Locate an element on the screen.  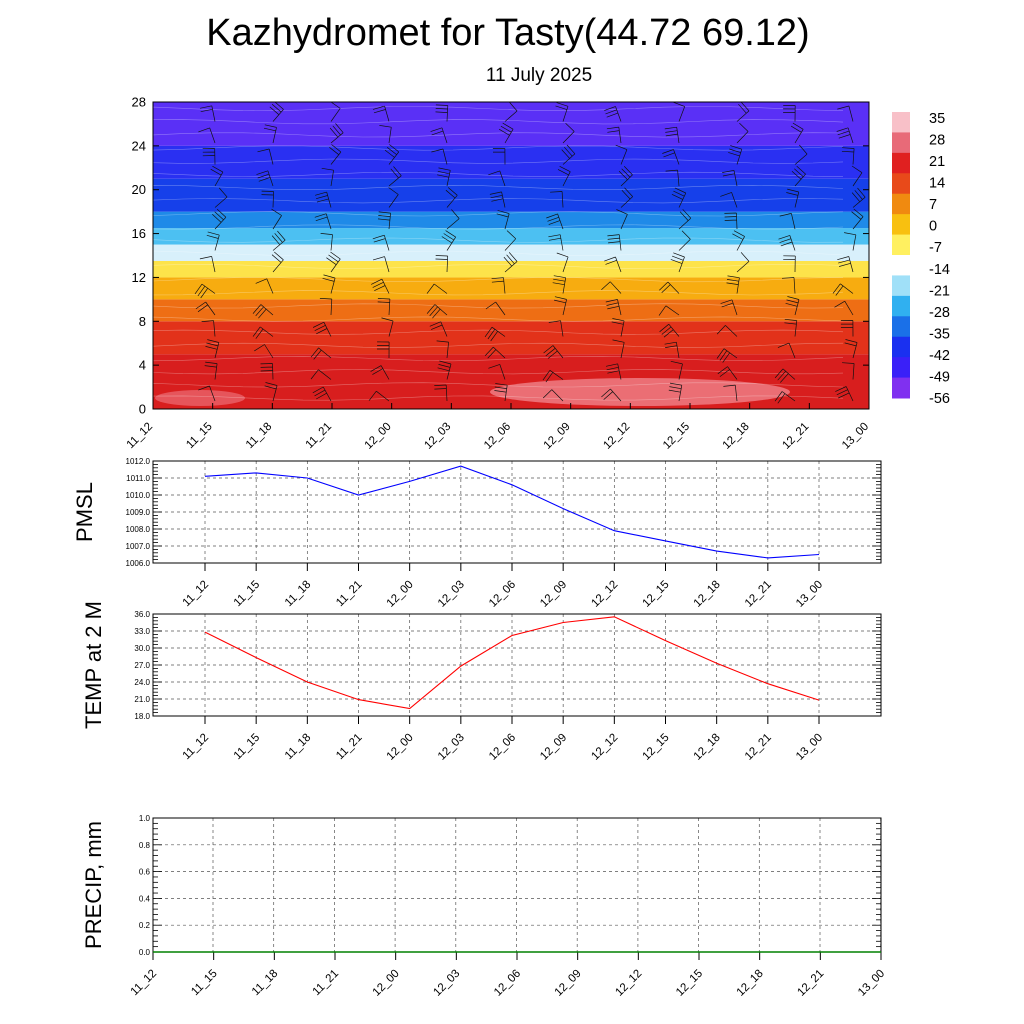
y-tick-label: 8 is located at coordinates (142, 321).